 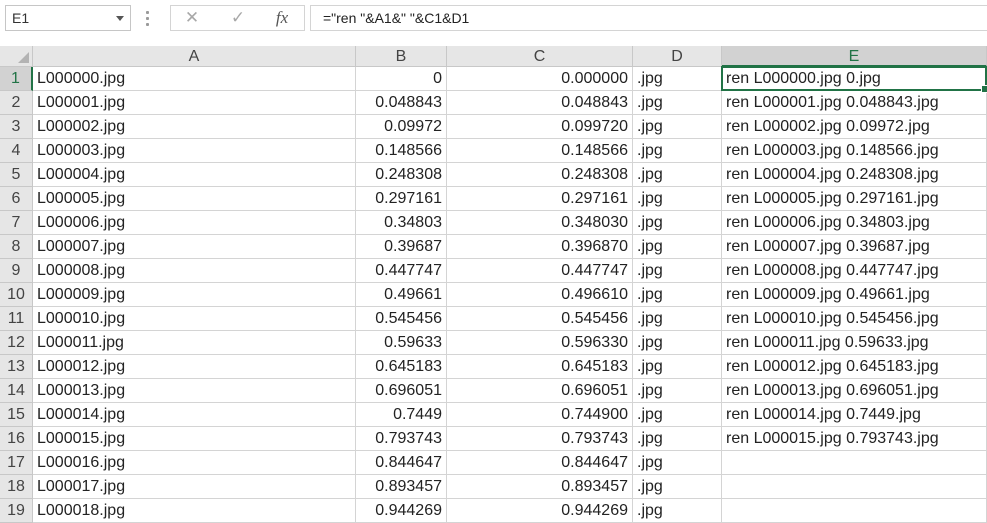 What do you see at coordinates (401, 271) in the screenshot?
I see `cell-b-9: 0.447747` at bounding box center [401, 271].